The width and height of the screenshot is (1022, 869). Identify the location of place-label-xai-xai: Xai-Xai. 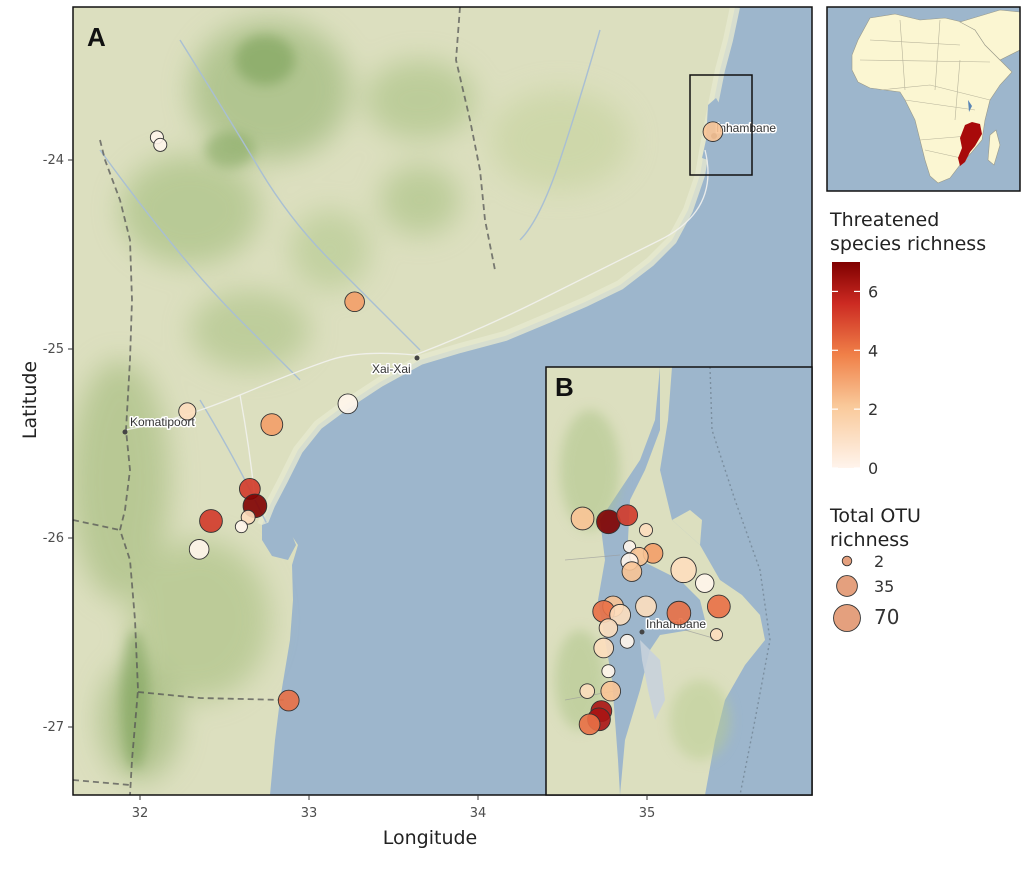
(391, 369).